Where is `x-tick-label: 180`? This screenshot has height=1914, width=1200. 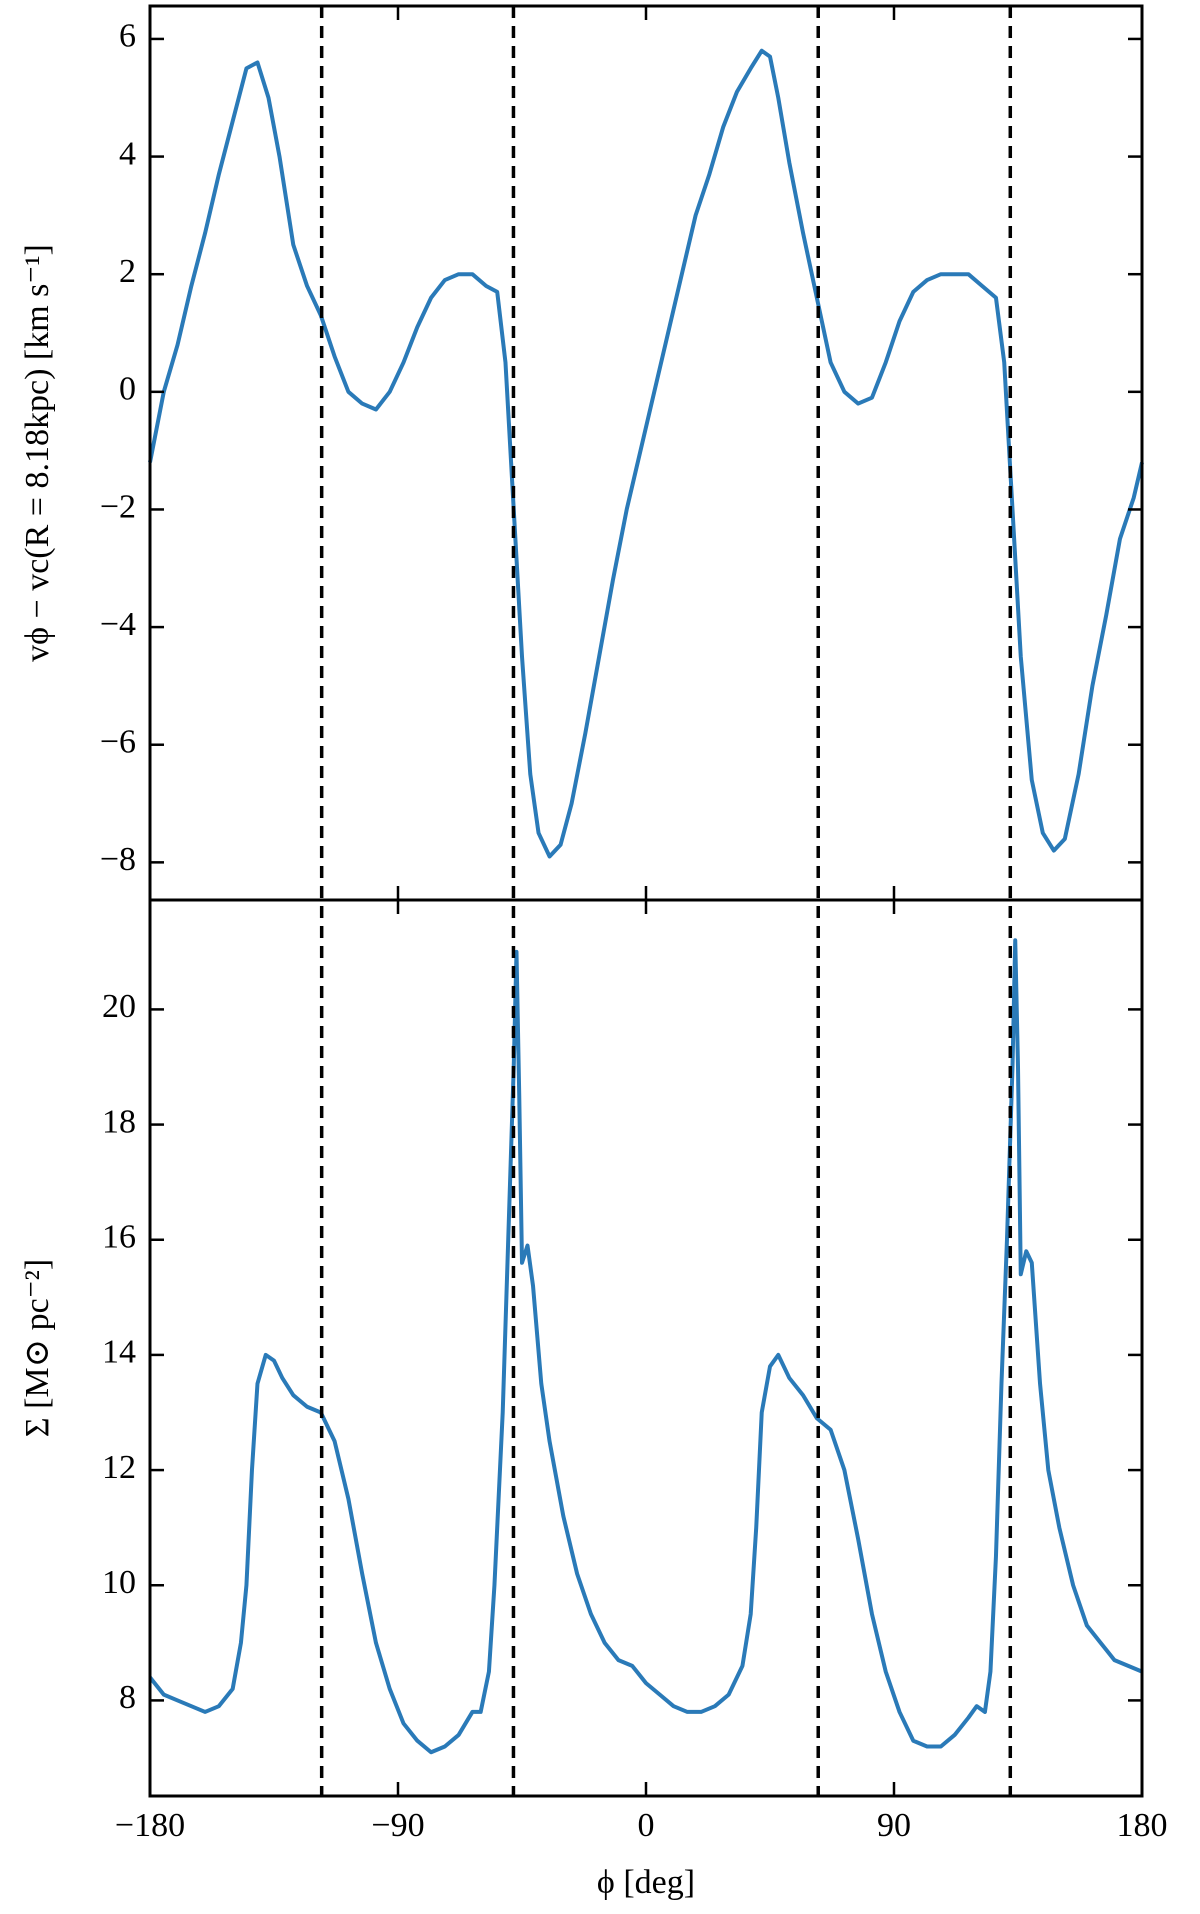 x-tick-label: 180 is located at coordinates (1142, 1825).